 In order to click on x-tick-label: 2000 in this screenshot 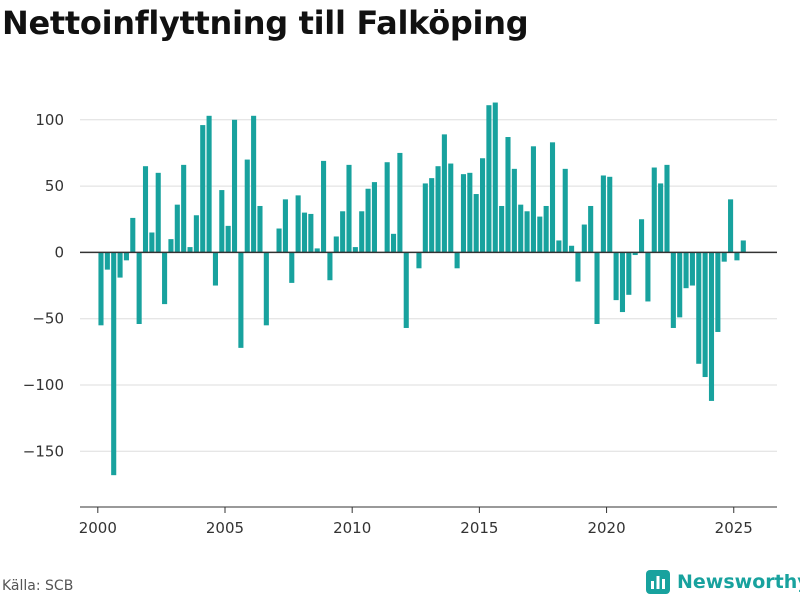, I will do `click(98, 528)`.